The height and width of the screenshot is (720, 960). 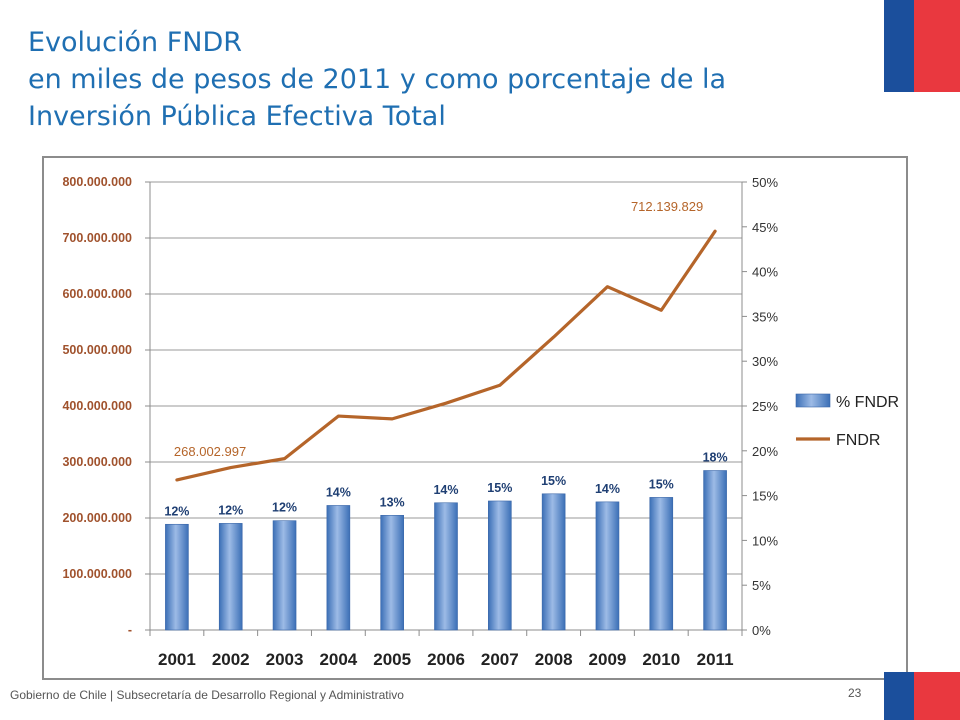 What do you see at coordinates (765, 496) in the screenshot?
I see `right-axis-tick-label: 15%` at bounding box center [765, 496].